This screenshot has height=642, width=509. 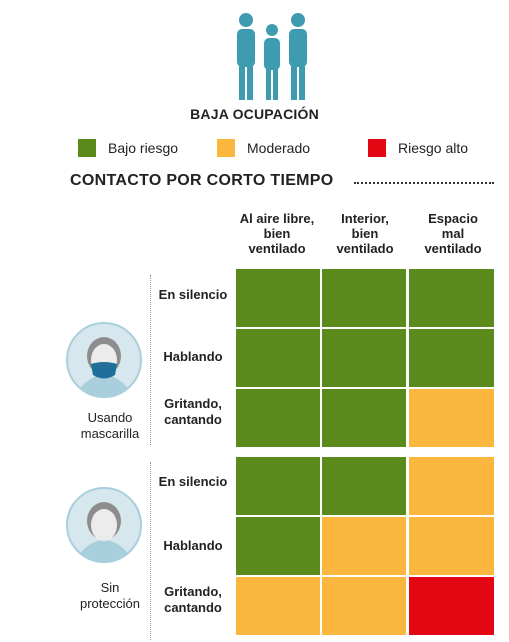 What do you see at coordinates (451, 606) in the screenshot?
I see `risk-cell-high` at bounding box center [451, 606].